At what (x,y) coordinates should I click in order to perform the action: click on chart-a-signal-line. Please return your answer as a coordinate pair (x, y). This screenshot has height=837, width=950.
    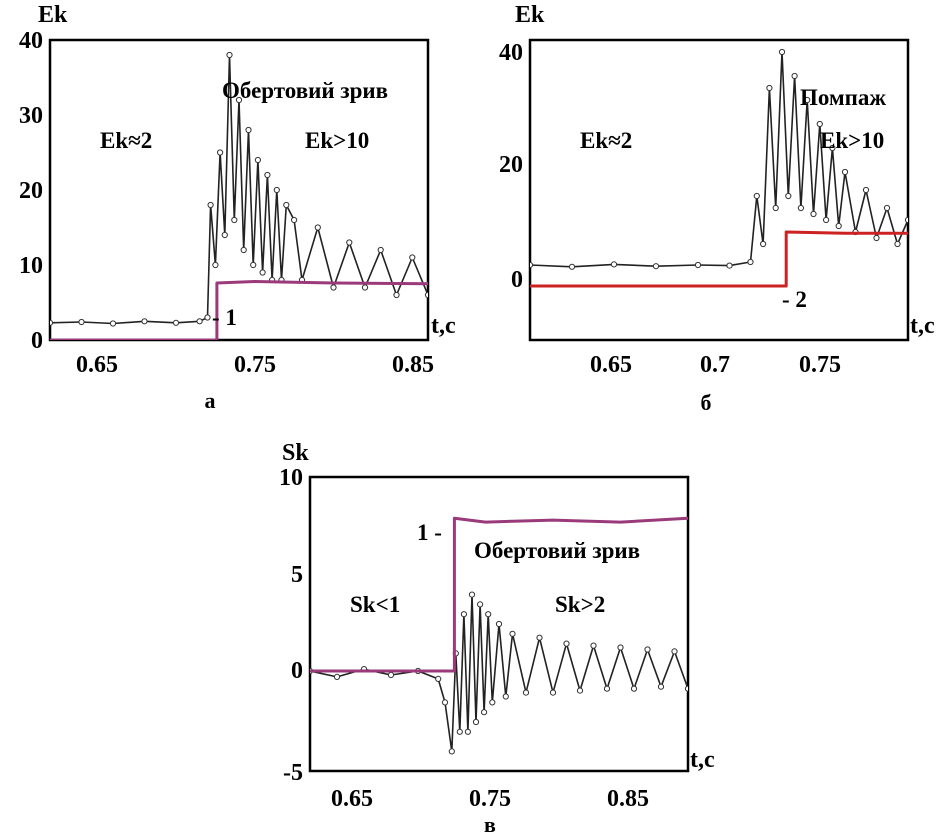
    Looking at the image, I should click on (239, 189).